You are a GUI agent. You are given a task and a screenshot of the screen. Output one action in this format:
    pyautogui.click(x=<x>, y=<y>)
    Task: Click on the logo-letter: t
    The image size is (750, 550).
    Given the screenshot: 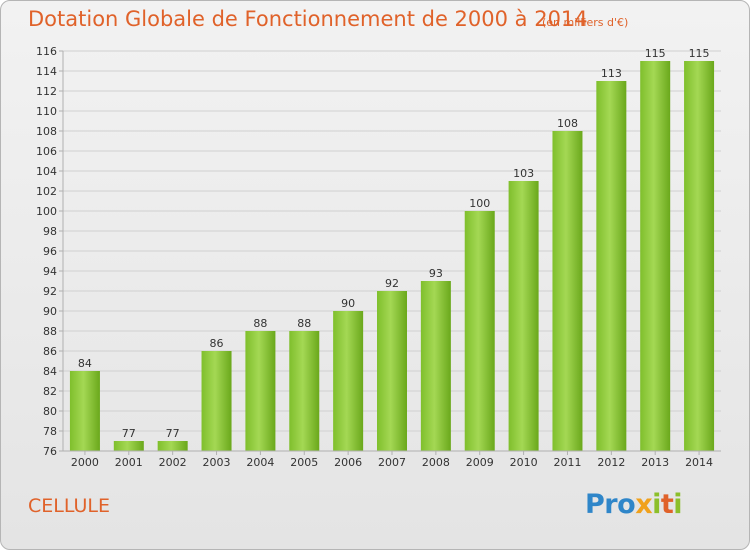 What is the action you would take?
    pyautogui.click(x=667, y=504)
    